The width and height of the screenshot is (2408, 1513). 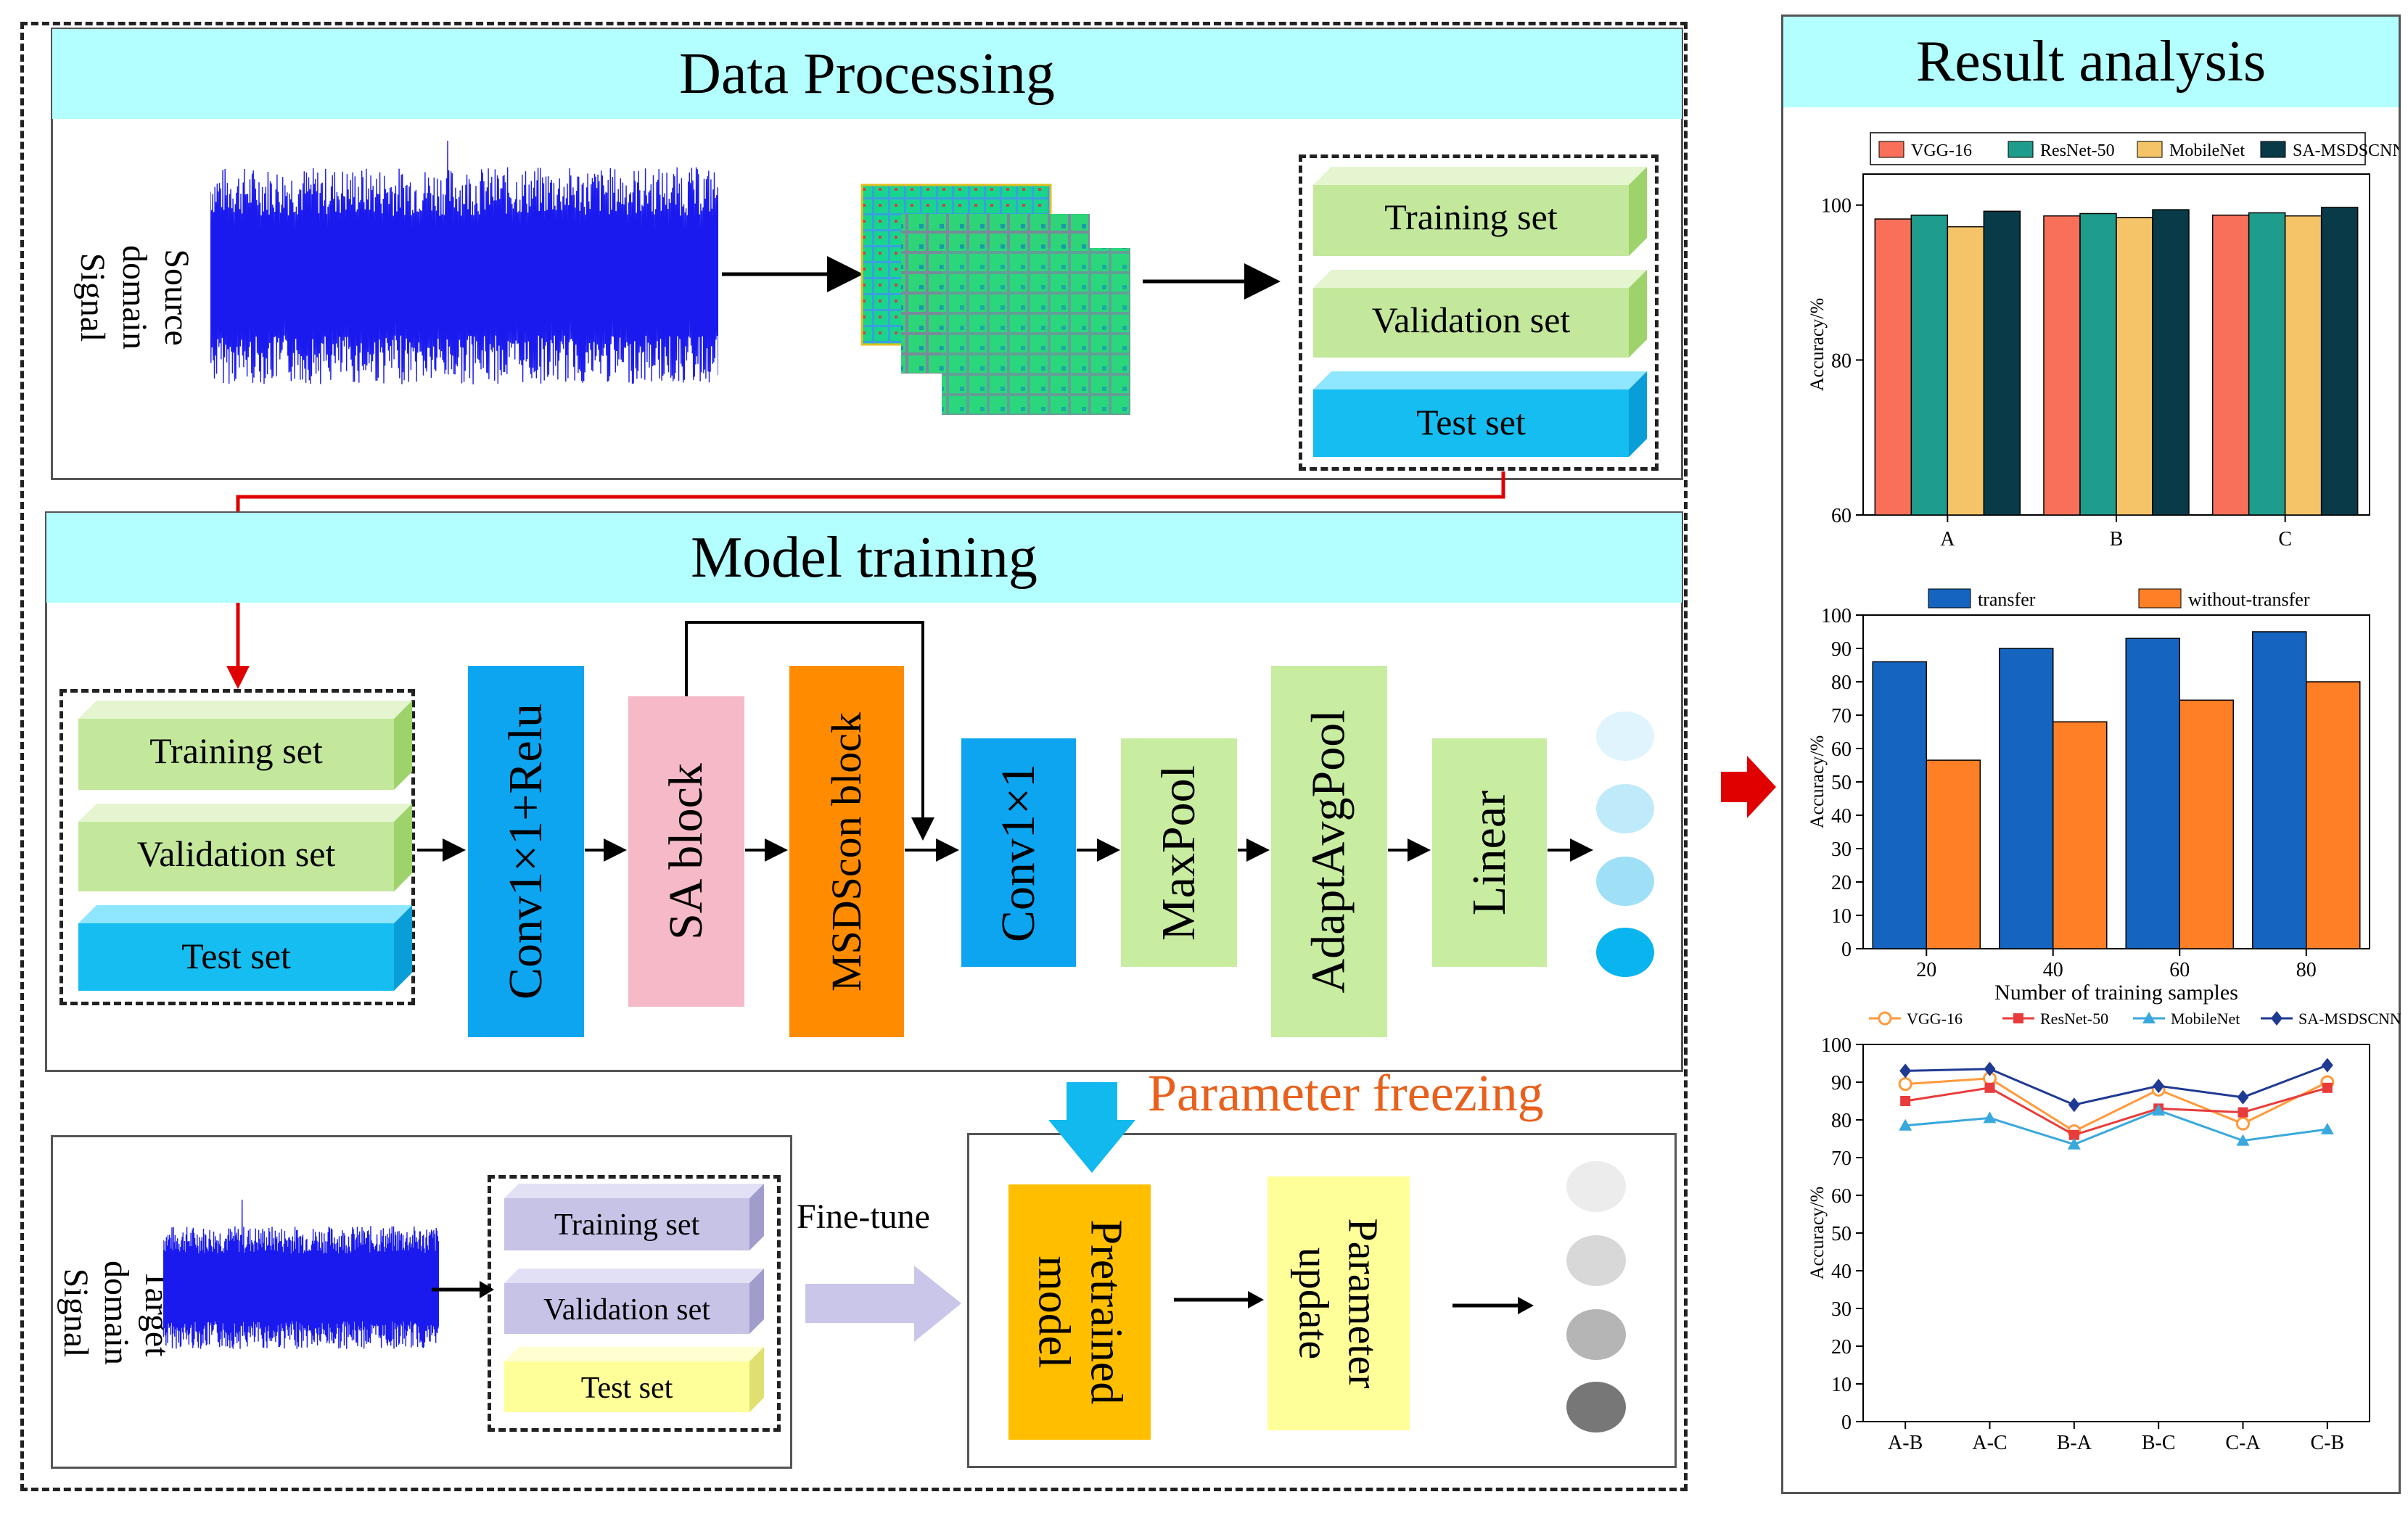 What do you see at coordinates (1354, 1302) in the screenshot?
I see `finetune-arrows` at bounding box center [1354, 1302].